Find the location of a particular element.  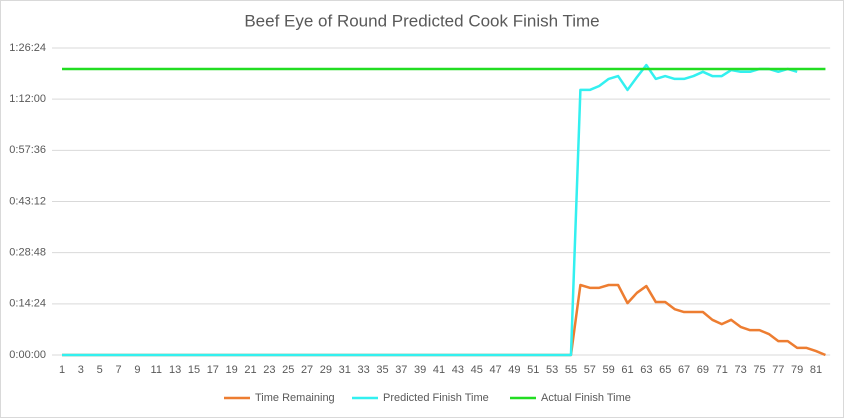

x-tick-label: 25 is located at coordinates (288, 370).